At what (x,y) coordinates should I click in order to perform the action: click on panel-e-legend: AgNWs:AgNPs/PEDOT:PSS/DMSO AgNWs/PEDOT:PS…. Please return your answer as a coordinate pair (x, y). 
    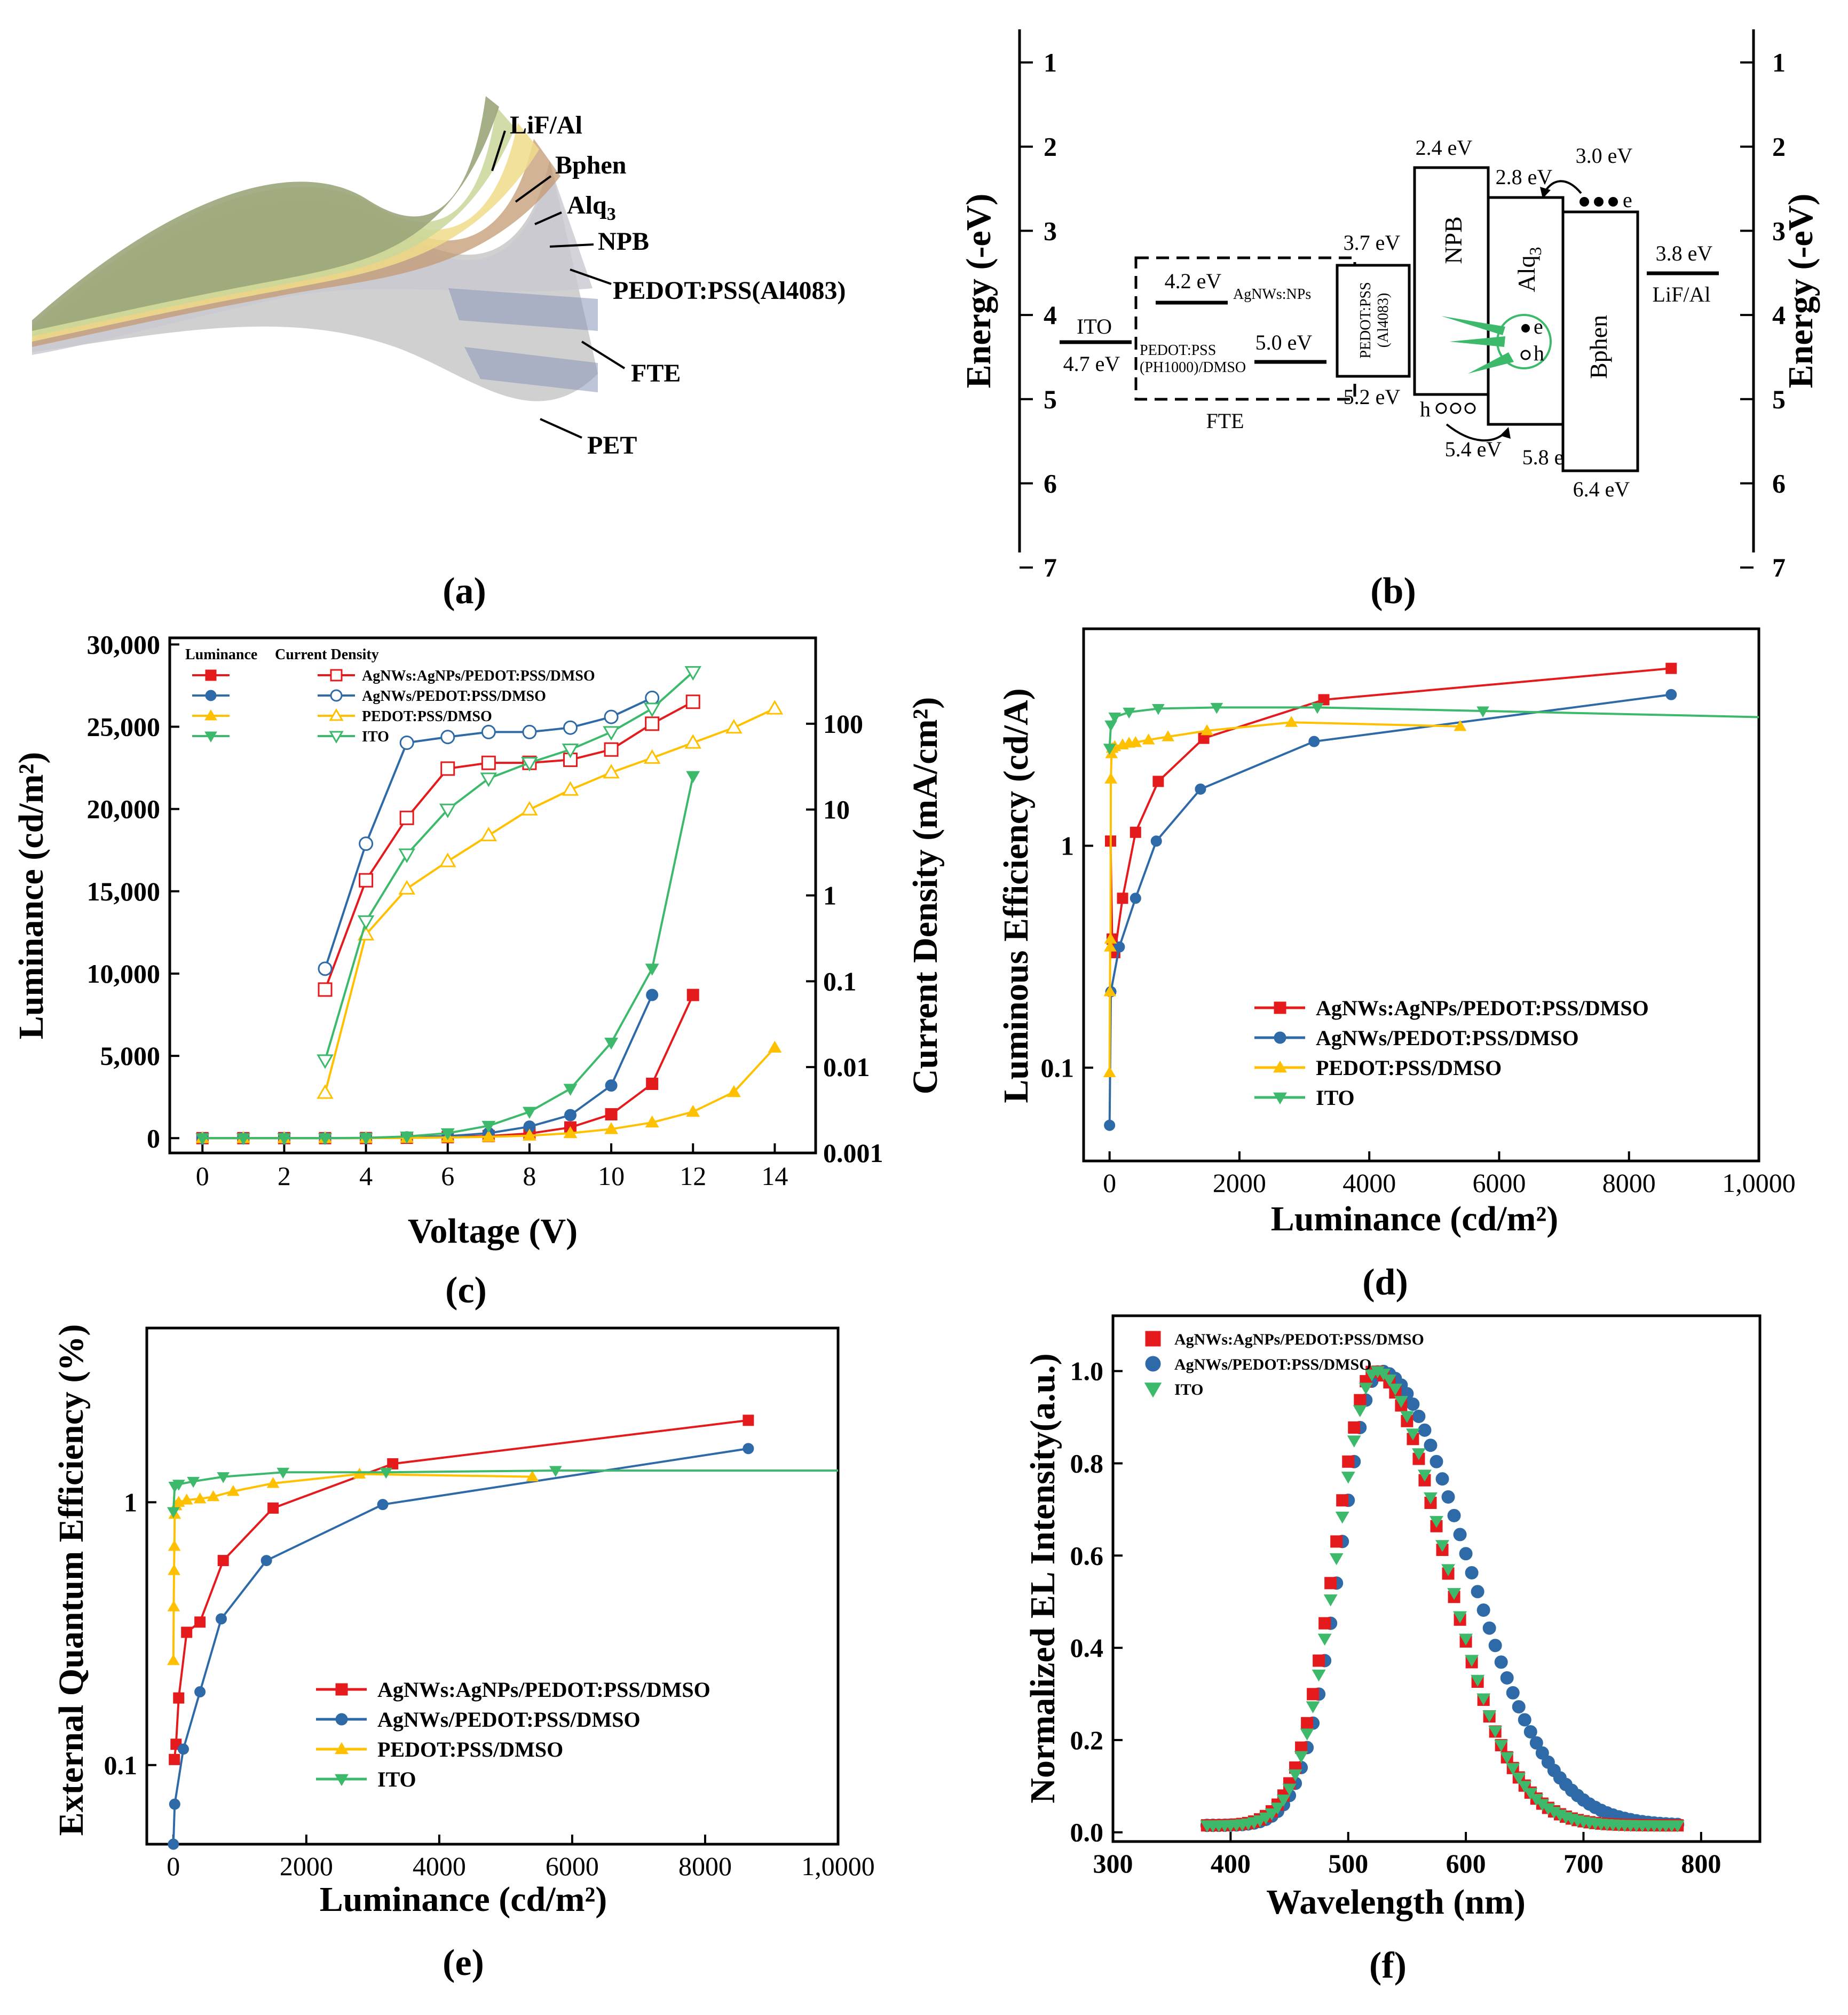
    Looking at the image, I should click on (513, 1734).